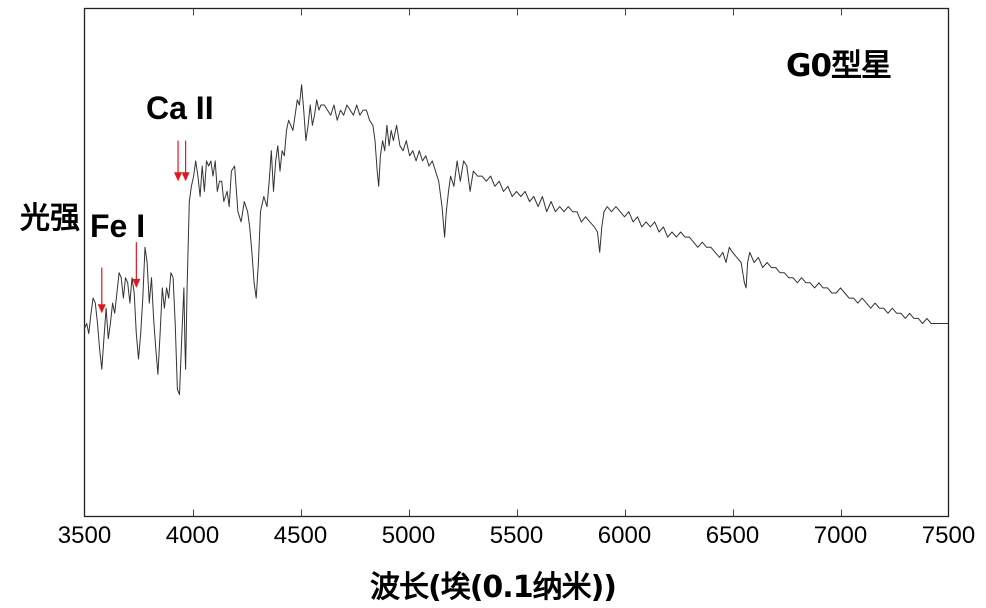 This screenshot has height=608, width=986. Describe the element at coordinates (118, 226) in the screenshot. I see `annotation-fe-i: Fe I` at that location.